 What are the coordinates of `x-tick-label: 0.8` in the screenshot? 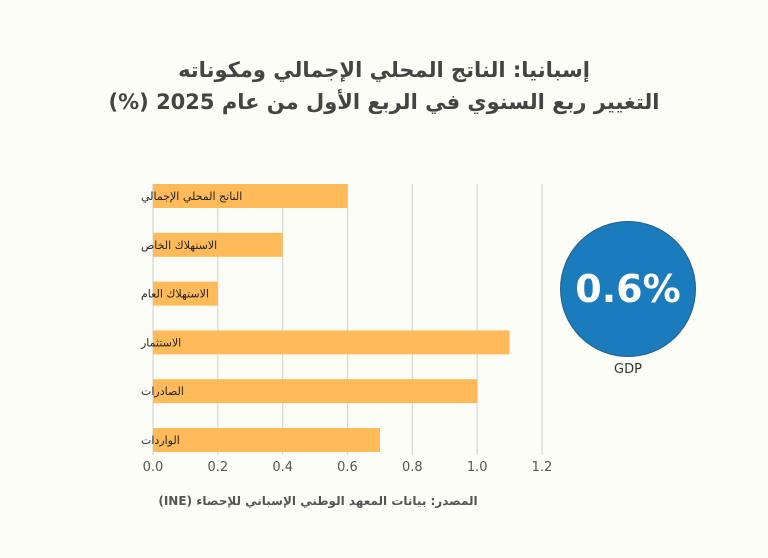 It's located at (412, 467).